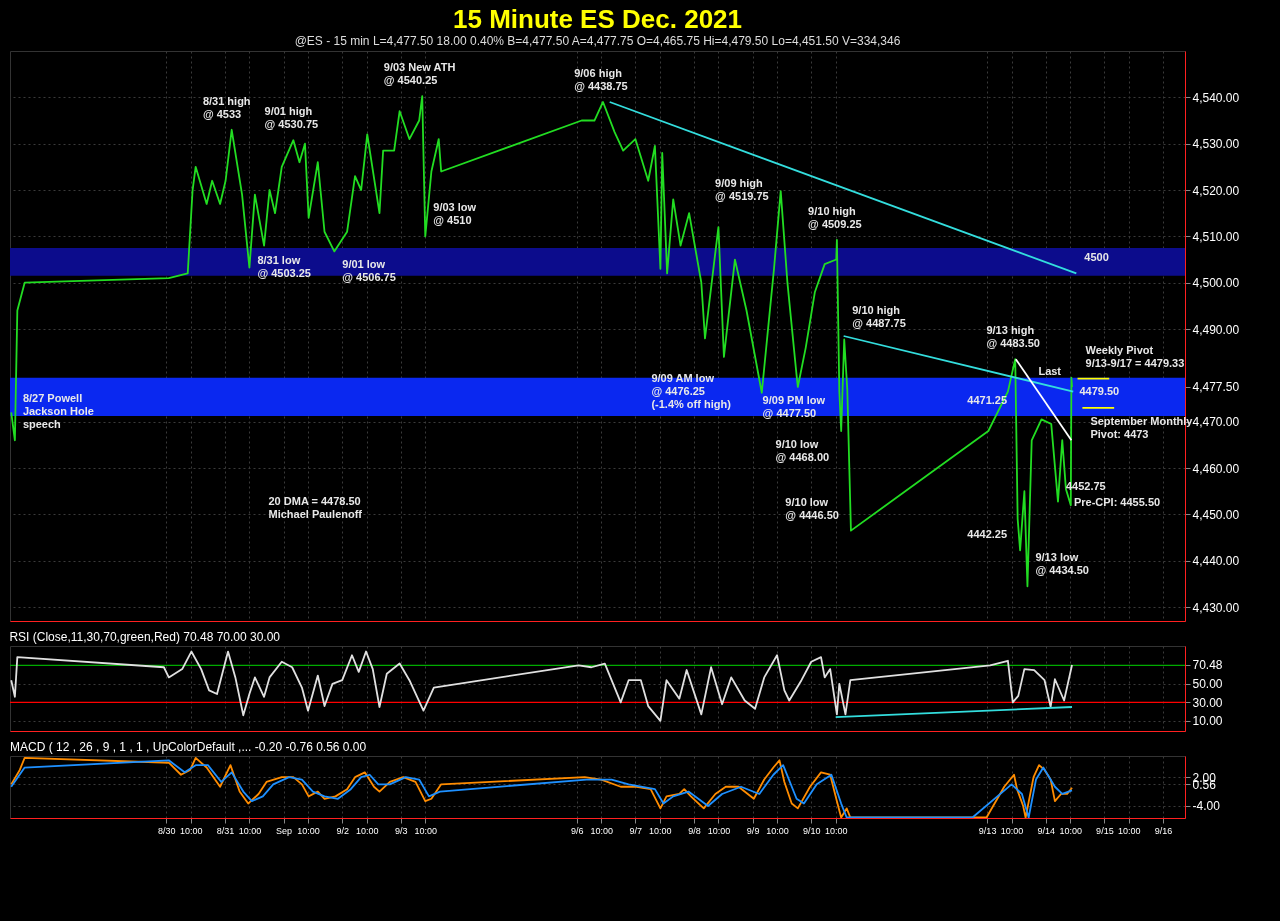 This screenshot has width=1280, height=921. I want to click on x-tick-label: 9/9, so click(753, 830).